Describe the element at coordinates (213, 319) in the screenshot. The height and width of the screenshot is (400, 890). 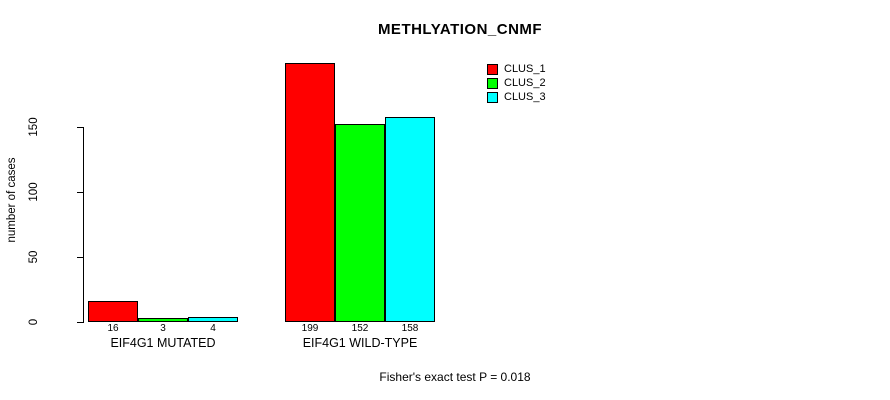
I see `bar-clus_3-group1` at that location.